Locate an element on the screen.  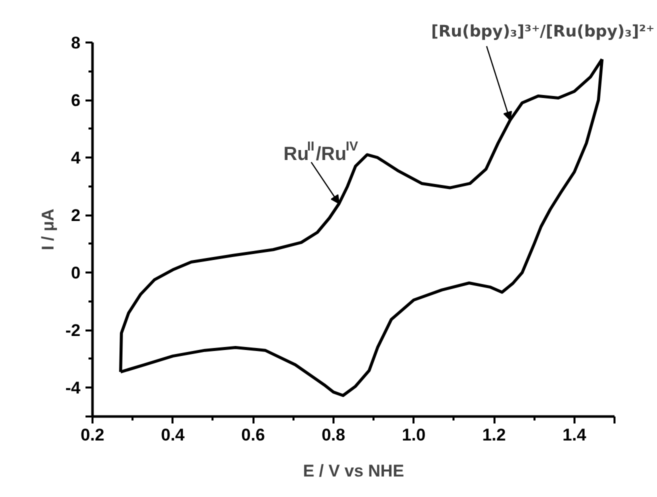
x-axis-title: E / V vs NHE is located at coordinates (353, 471).